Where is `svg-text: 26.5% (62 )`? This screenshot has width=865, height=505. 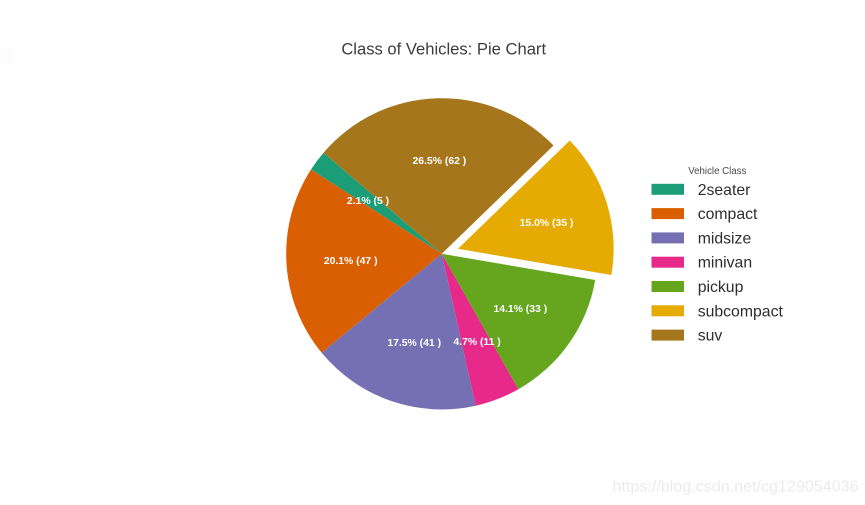 svg-text: 26.5% (62 ) is located at coordinates (440, 161).